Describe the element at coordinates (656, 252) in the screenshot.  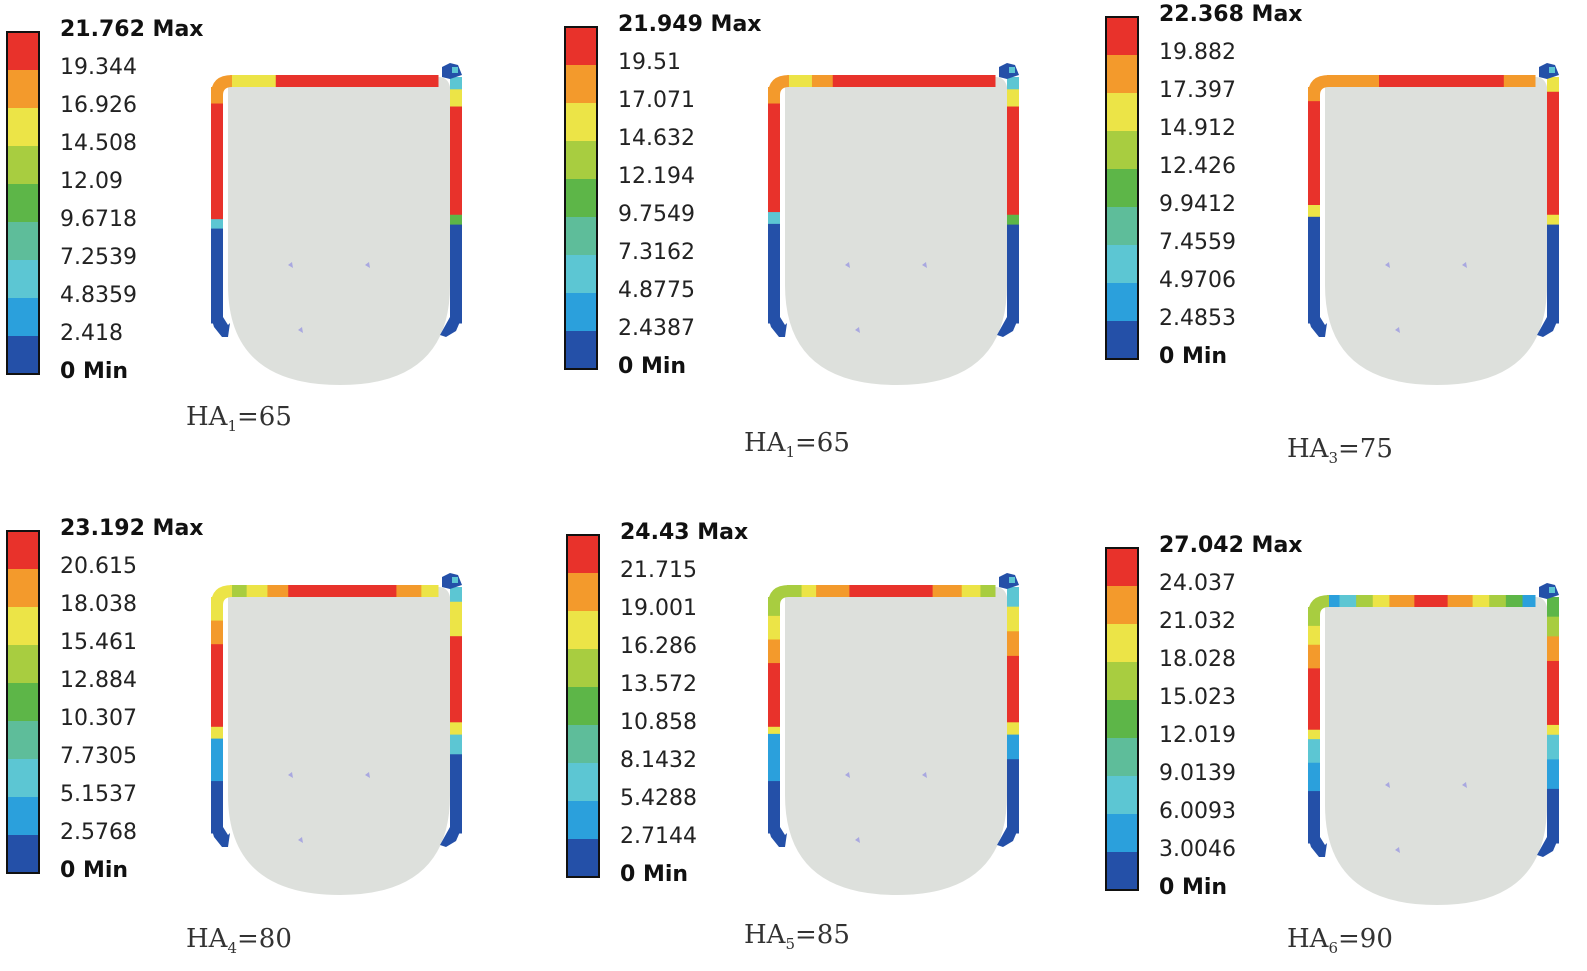
I see `legend-label: 7.3162` at that location.